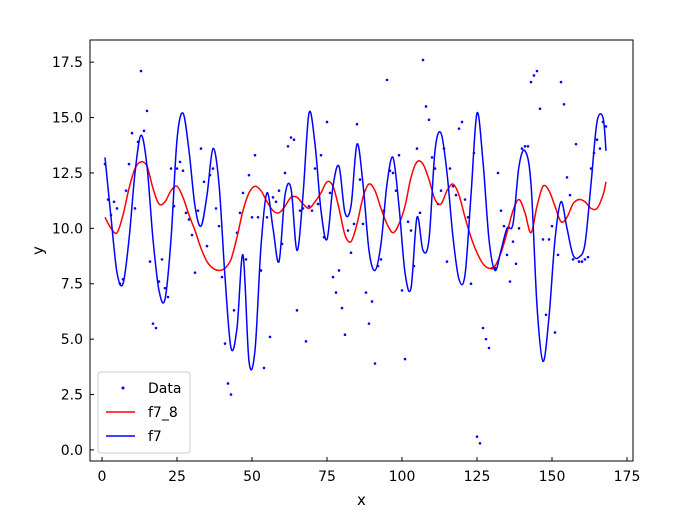 Image resolution: width=700 pixels, height=525 pixels. What do you see at coordinates (327, 477) in the screenshot?
I see `x-tick-label: 75` at bounding box center [327, 477].